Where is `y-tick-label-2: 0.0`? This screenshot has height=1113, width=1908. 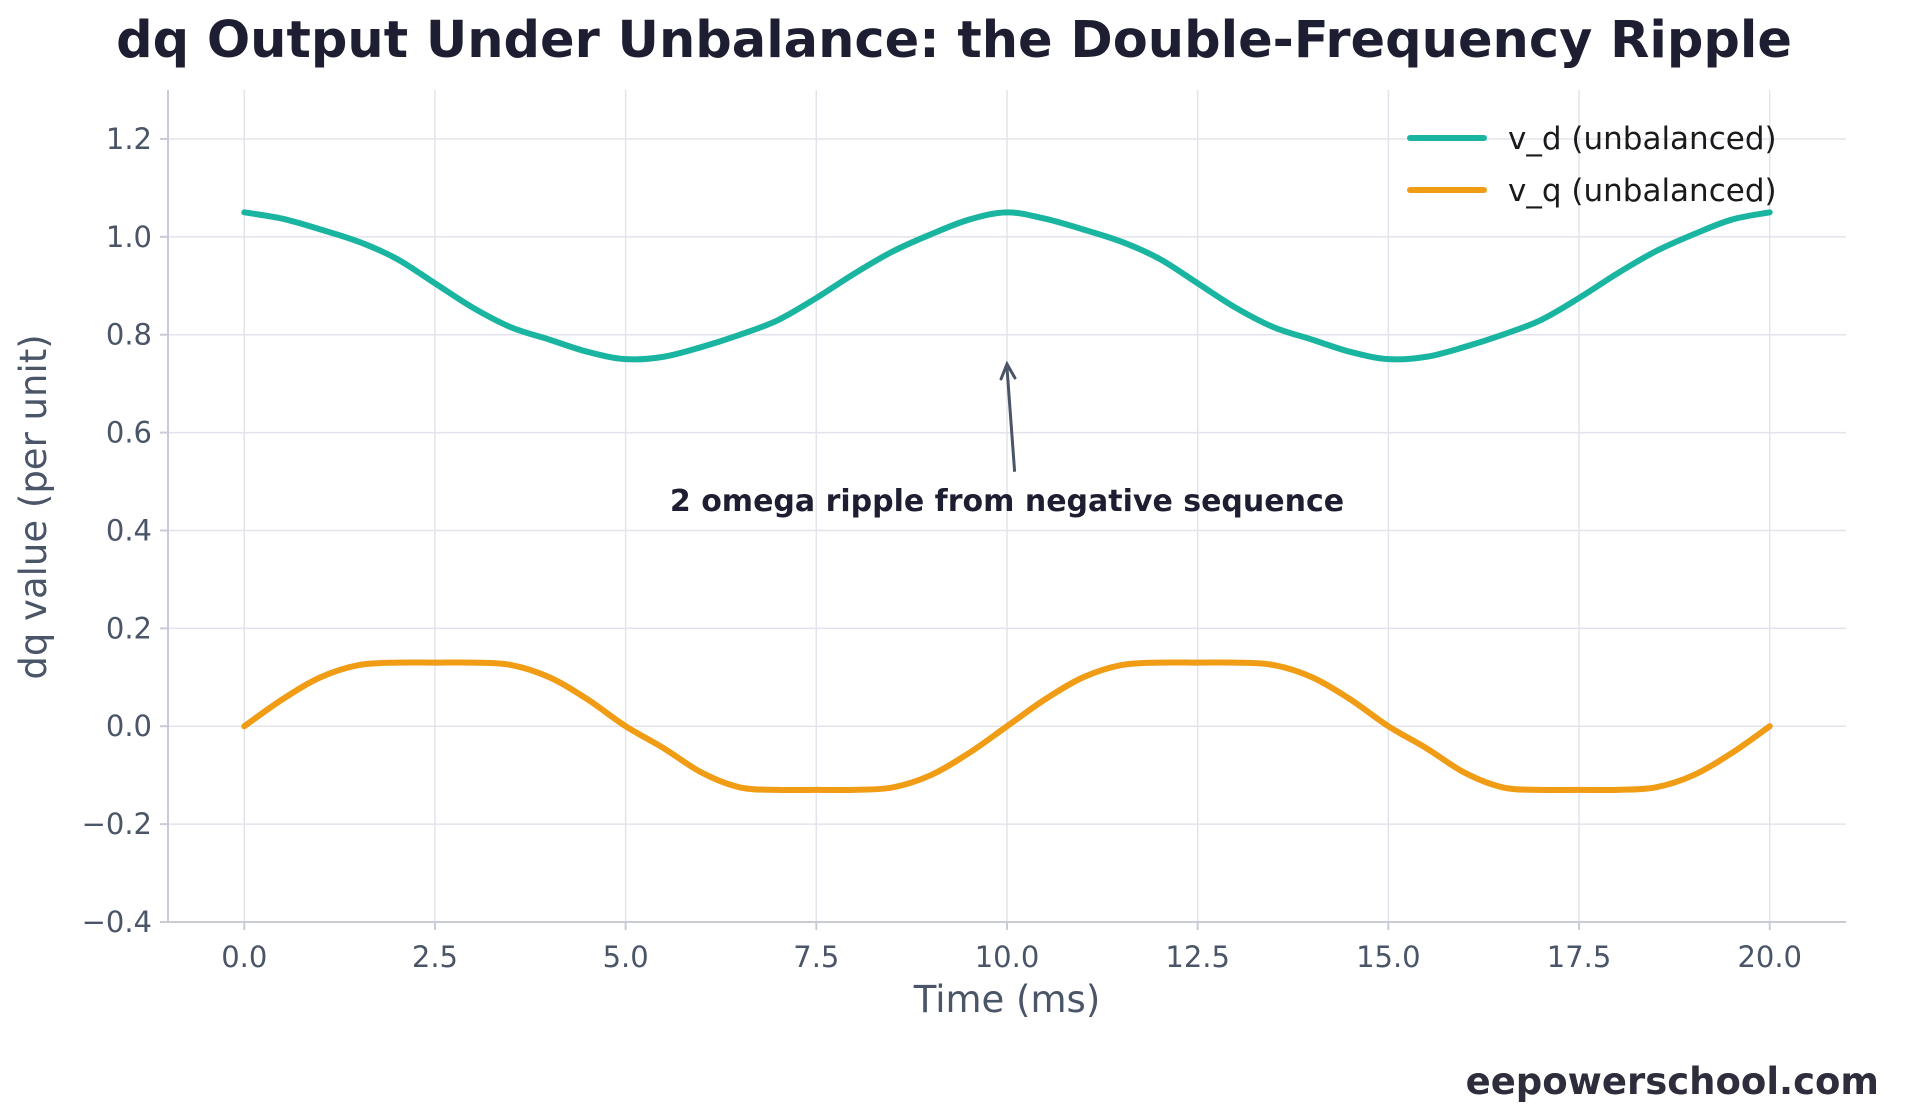 y-tick-label-2: 0.0 is located at coordinates (129, 726).